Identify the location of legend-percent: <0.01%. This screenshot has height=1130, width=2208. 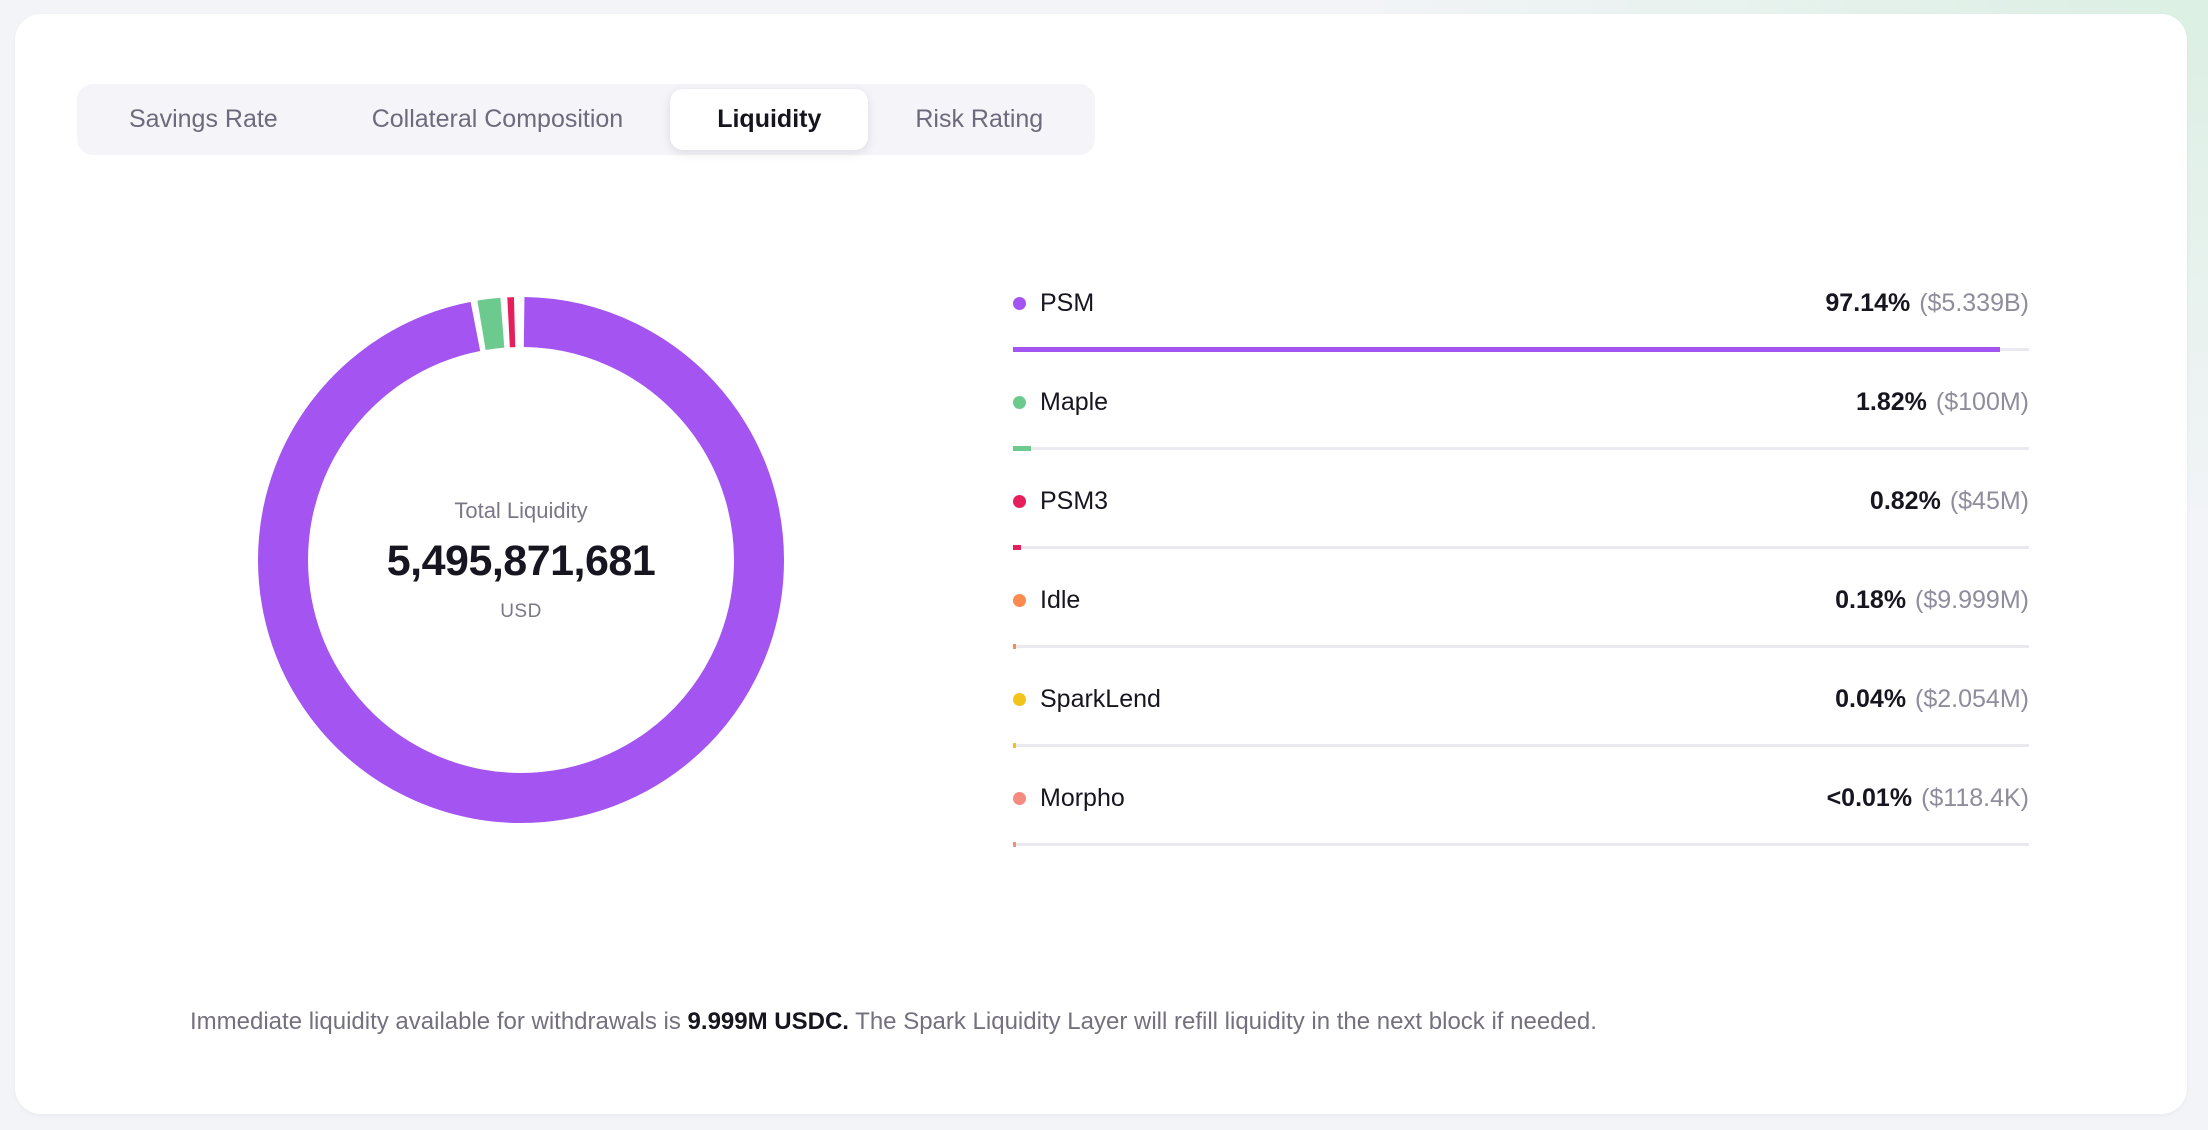
(1869, 797).